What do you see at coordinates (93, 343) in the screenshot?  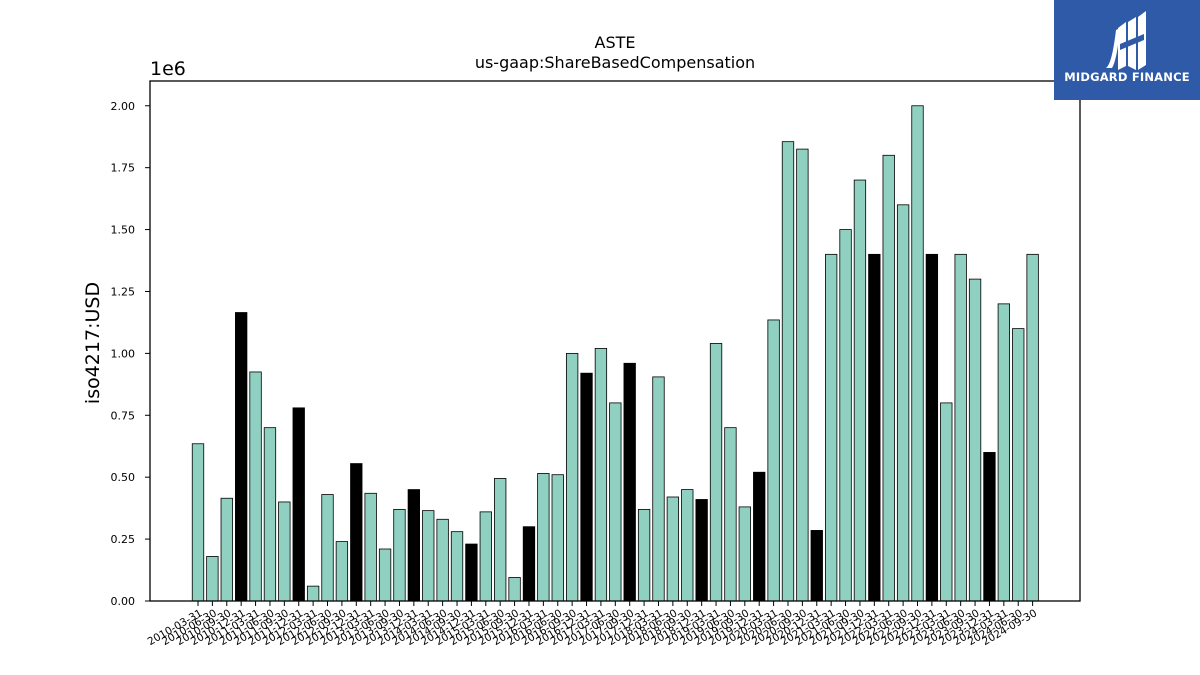 I see `y-axis-label: iso4217:USD` at bounding box center [93, 343].